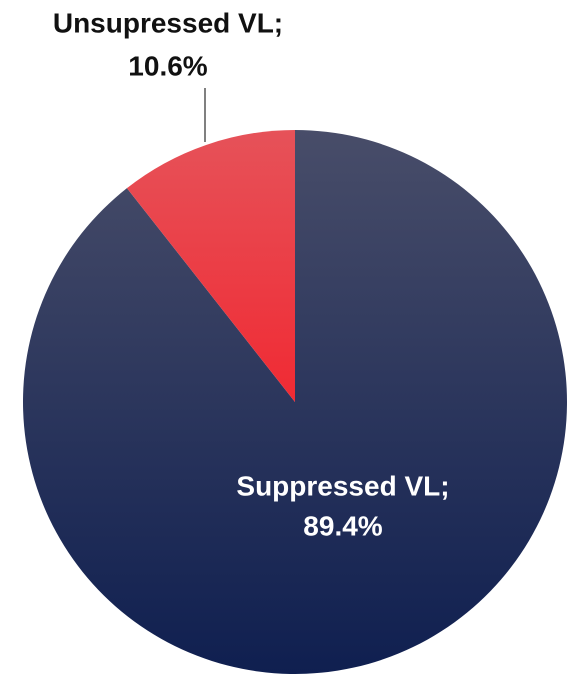 The height and width of the screenshot is (676, 567). What do you see at coordinates (342, 485) in the screenshot?
I see `slice-label: Suppressed VL;` at bounding box center [342, 485].